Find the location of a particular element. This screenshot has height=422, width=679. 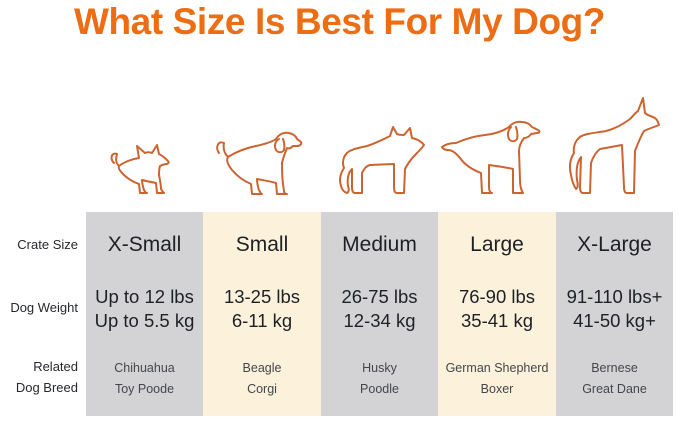

great-dane-dog-icon is located at coordinates (615, 143).